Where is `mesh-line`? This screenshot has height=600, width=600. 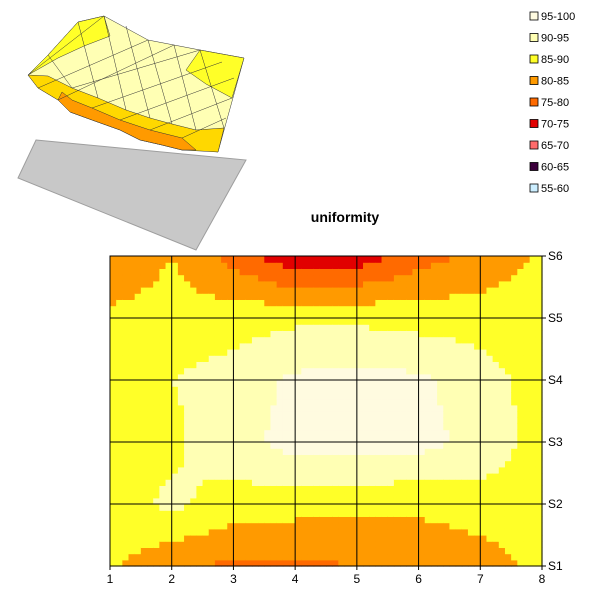 mesh-line is located at coordinates (93, 64).